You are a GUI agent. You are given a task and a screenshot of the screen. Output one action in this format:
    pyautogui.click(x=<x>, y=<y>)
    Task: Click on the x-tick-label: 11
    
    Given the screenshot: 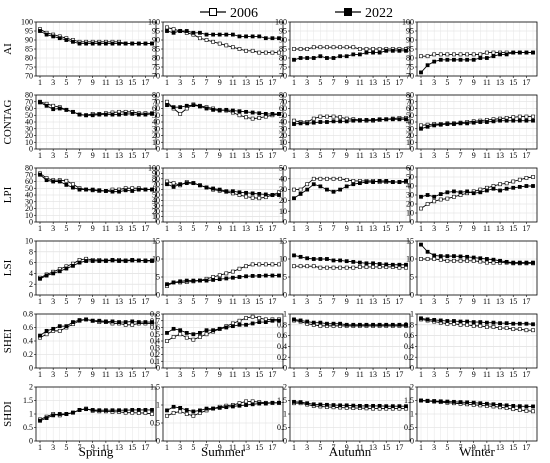 What is the action you would take?
    pyautogui.click(x=487, y=155)
    